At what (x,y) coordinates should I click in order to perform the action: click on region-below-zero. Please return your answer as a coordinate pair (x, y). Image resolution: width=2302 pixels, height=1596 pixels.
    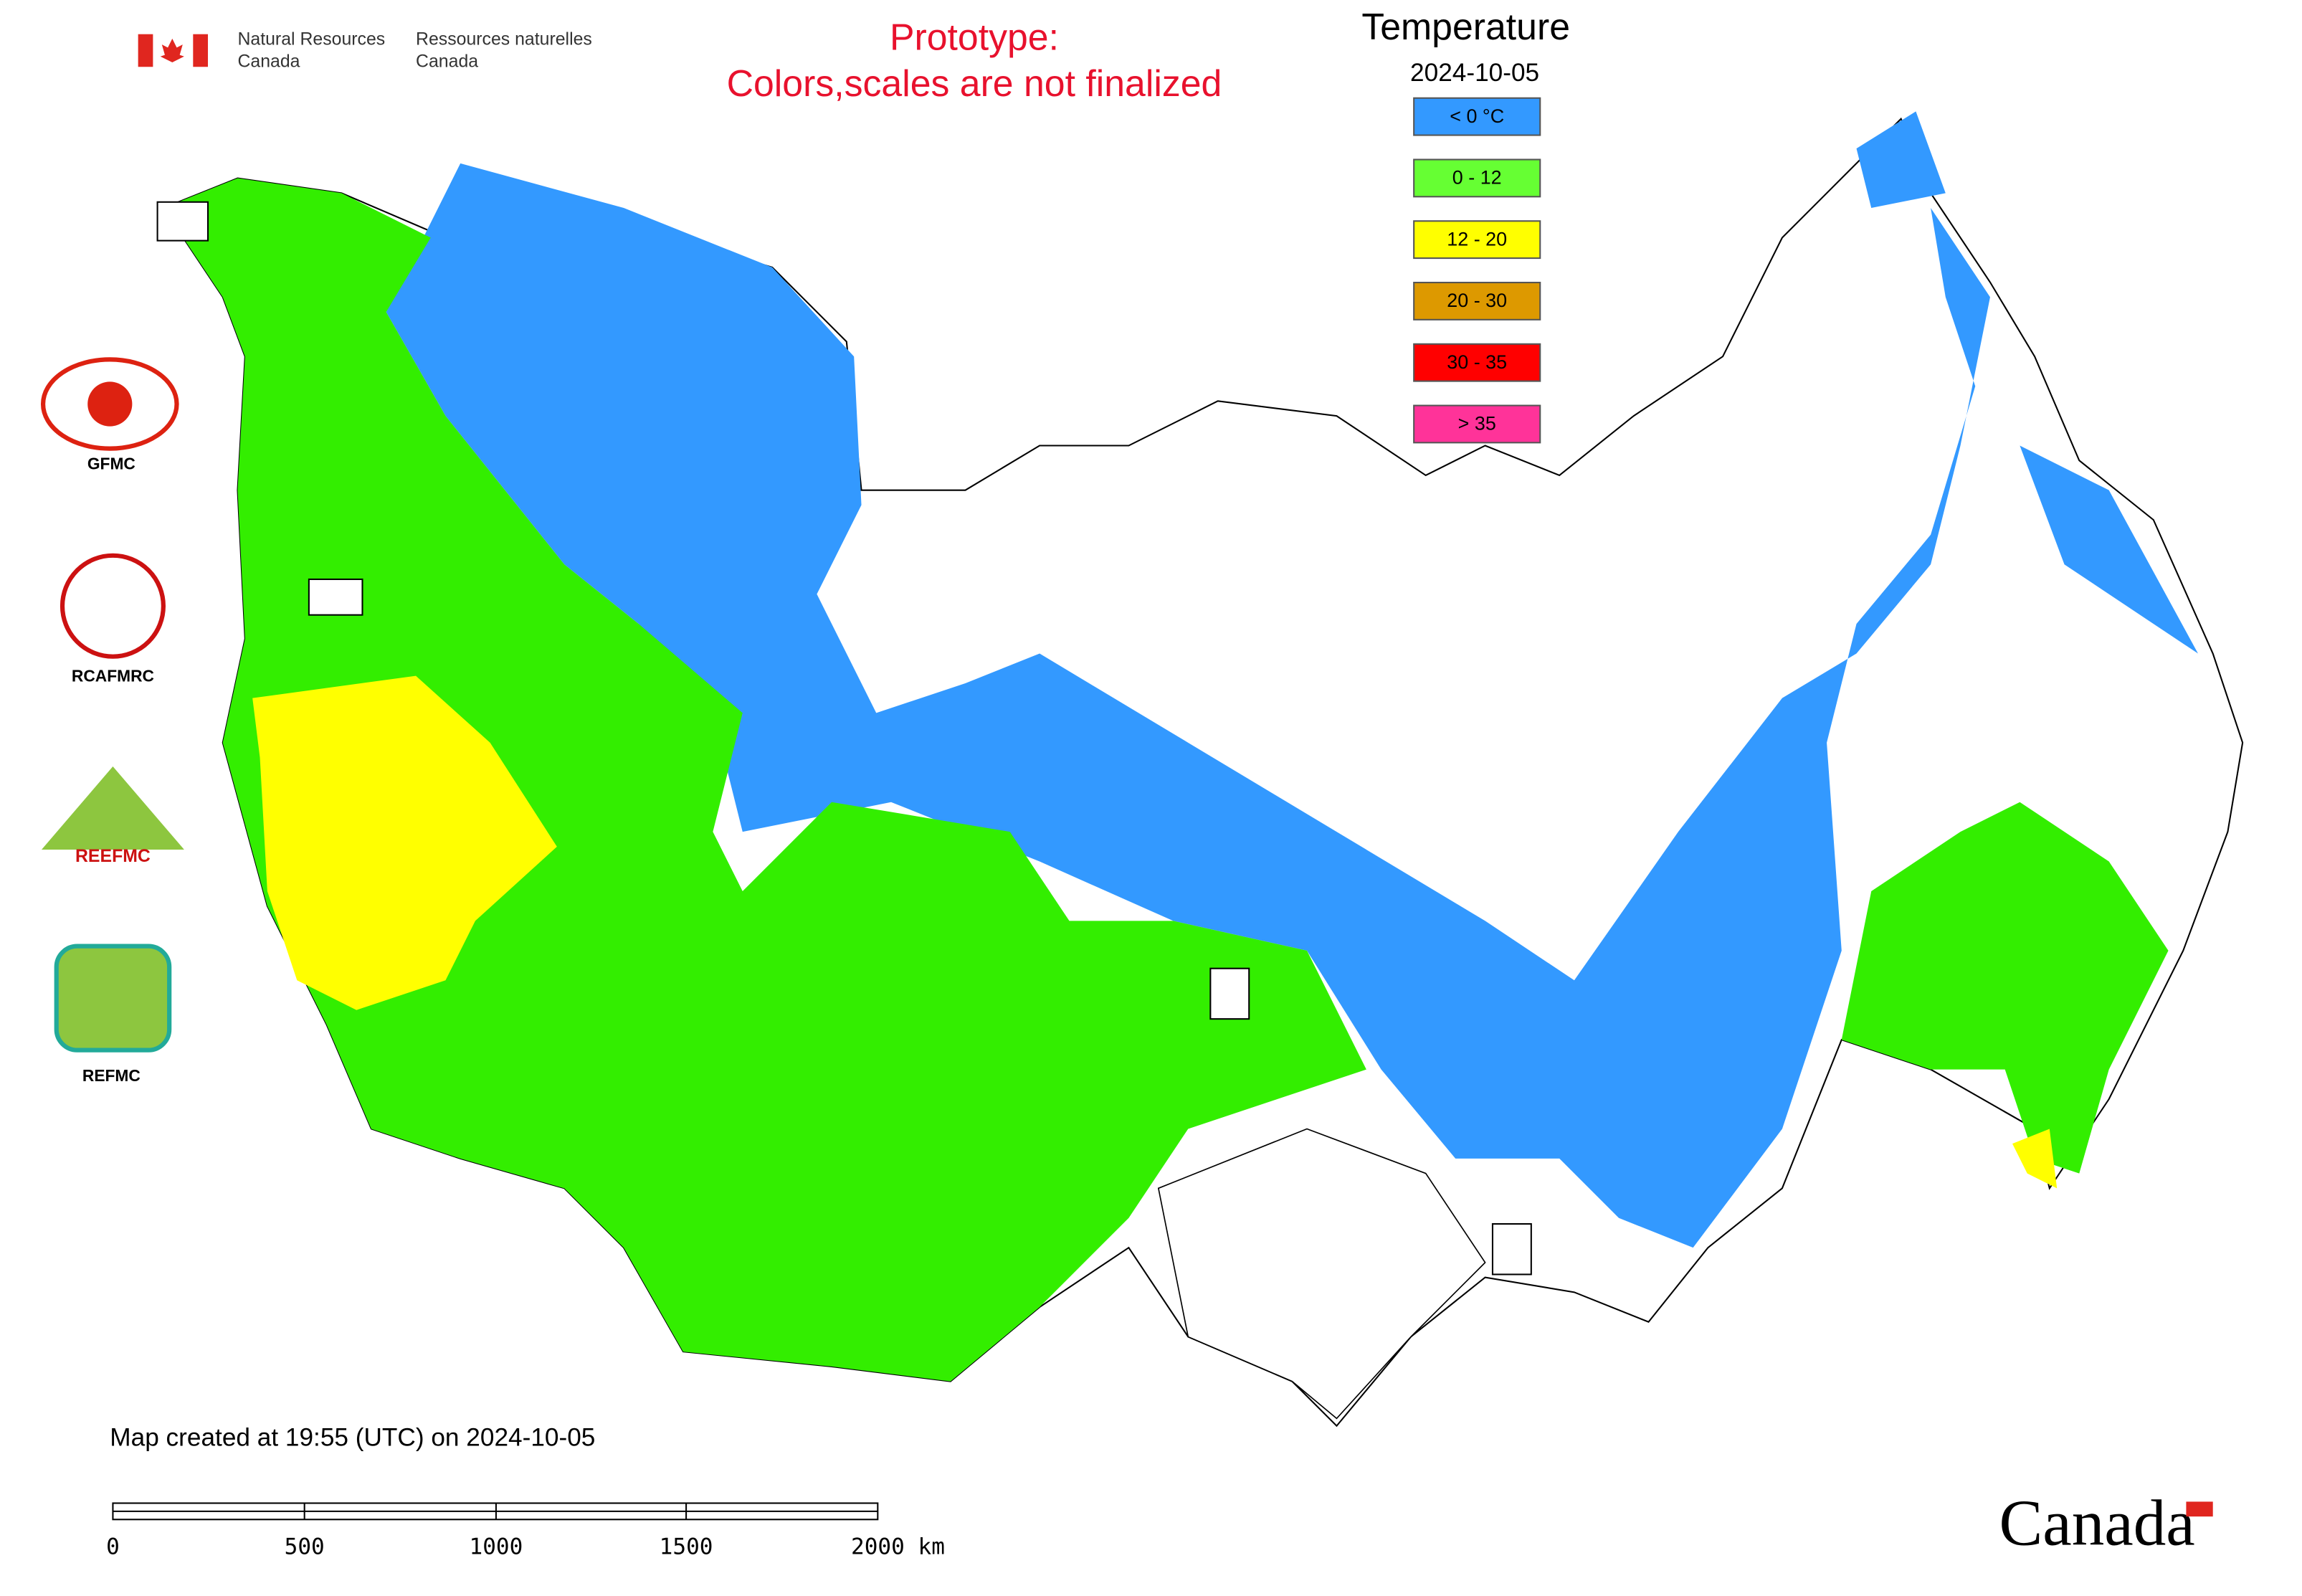
    Looking at the image, I should click on (2027, 382).